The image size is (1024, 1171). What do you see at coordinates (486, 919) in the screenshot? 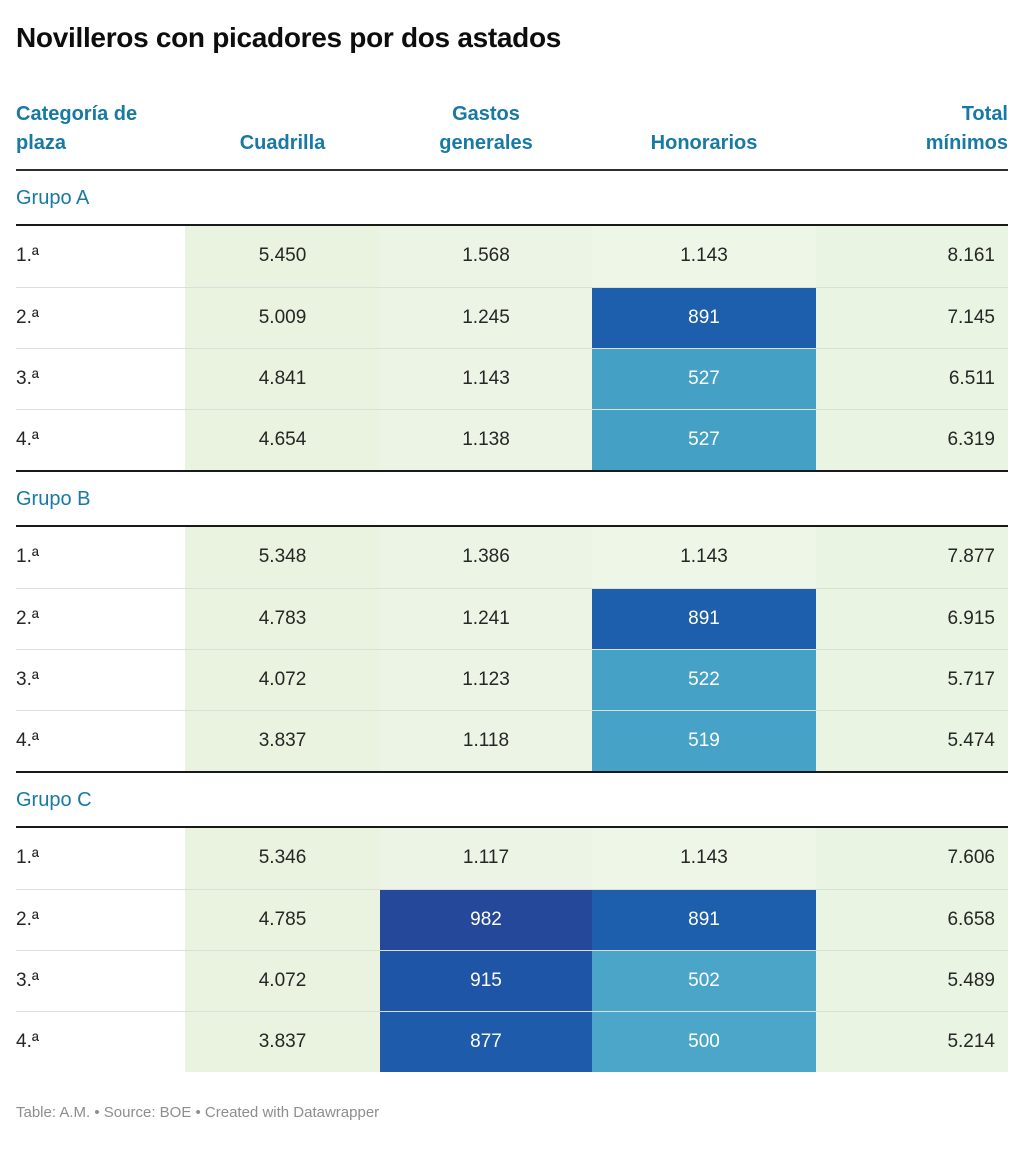
I see `cell-gastos: 982` at bounding box center [486, 919].